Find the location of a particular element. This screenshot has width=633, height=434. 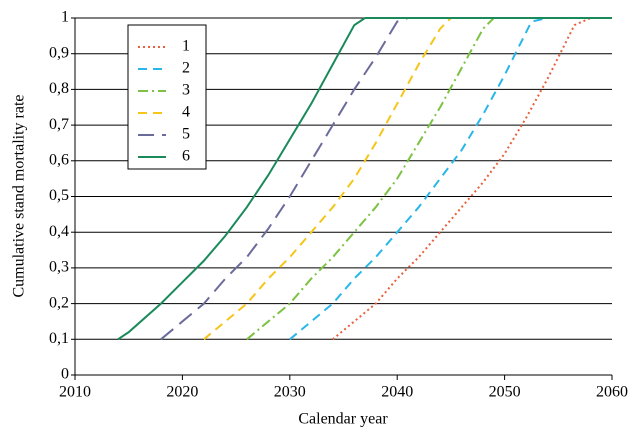

y-tick-label: 0,5 is located at coordinates (59, 195).